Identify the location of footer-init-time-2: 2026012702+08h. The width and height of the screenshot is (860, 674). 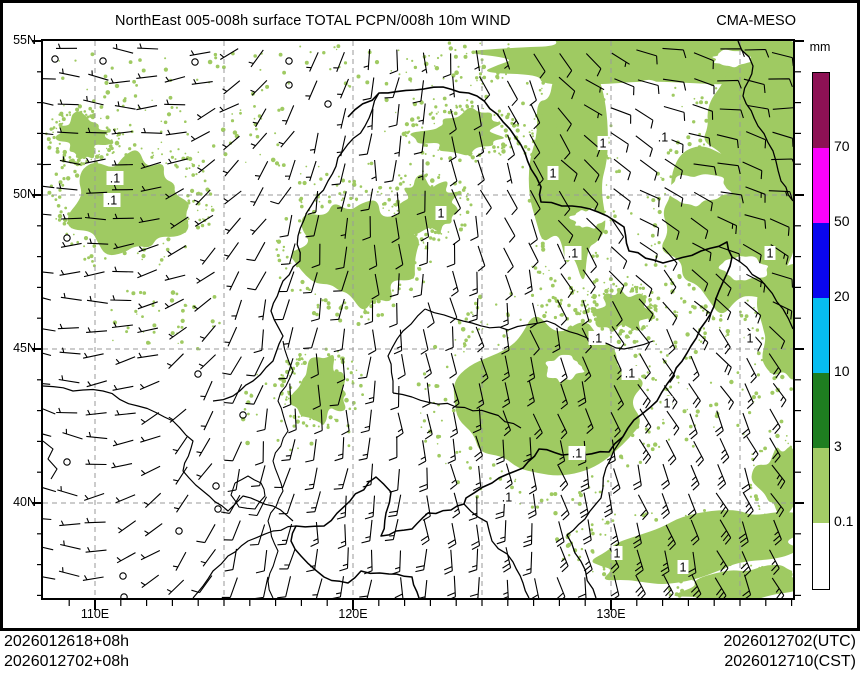
(67, 661).